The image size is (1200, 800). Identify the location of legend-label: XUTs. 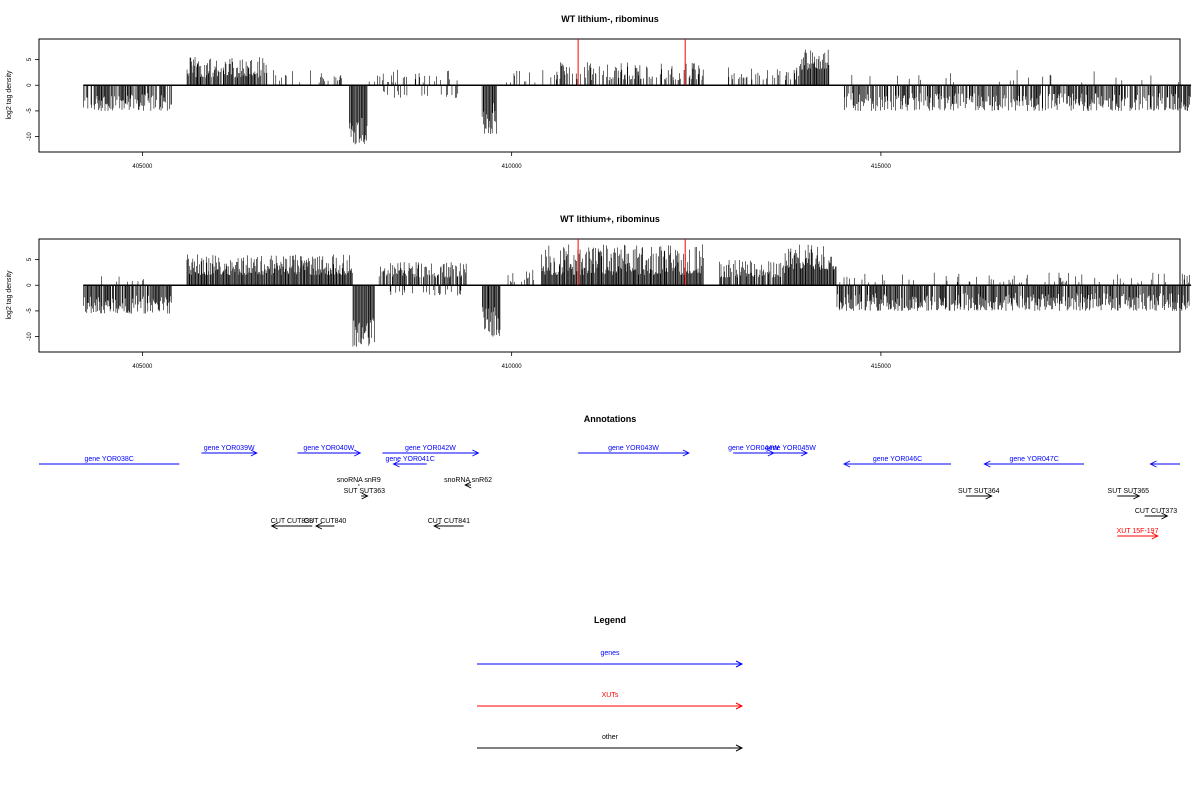
(610, 695).